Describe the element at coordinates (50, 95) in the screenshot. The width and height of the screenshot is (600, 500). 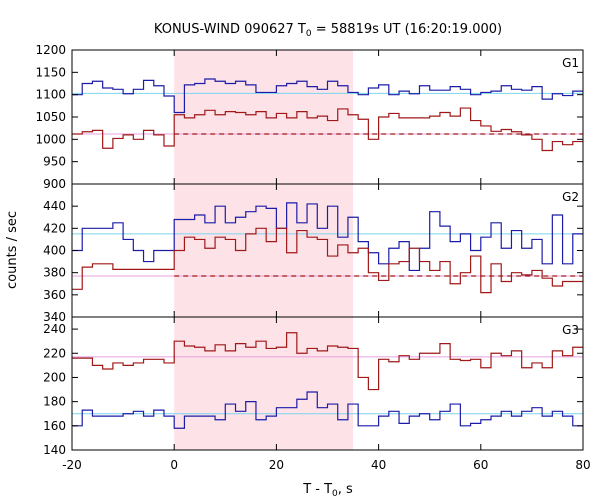
I see `y-tick-label: 1100` at that location.